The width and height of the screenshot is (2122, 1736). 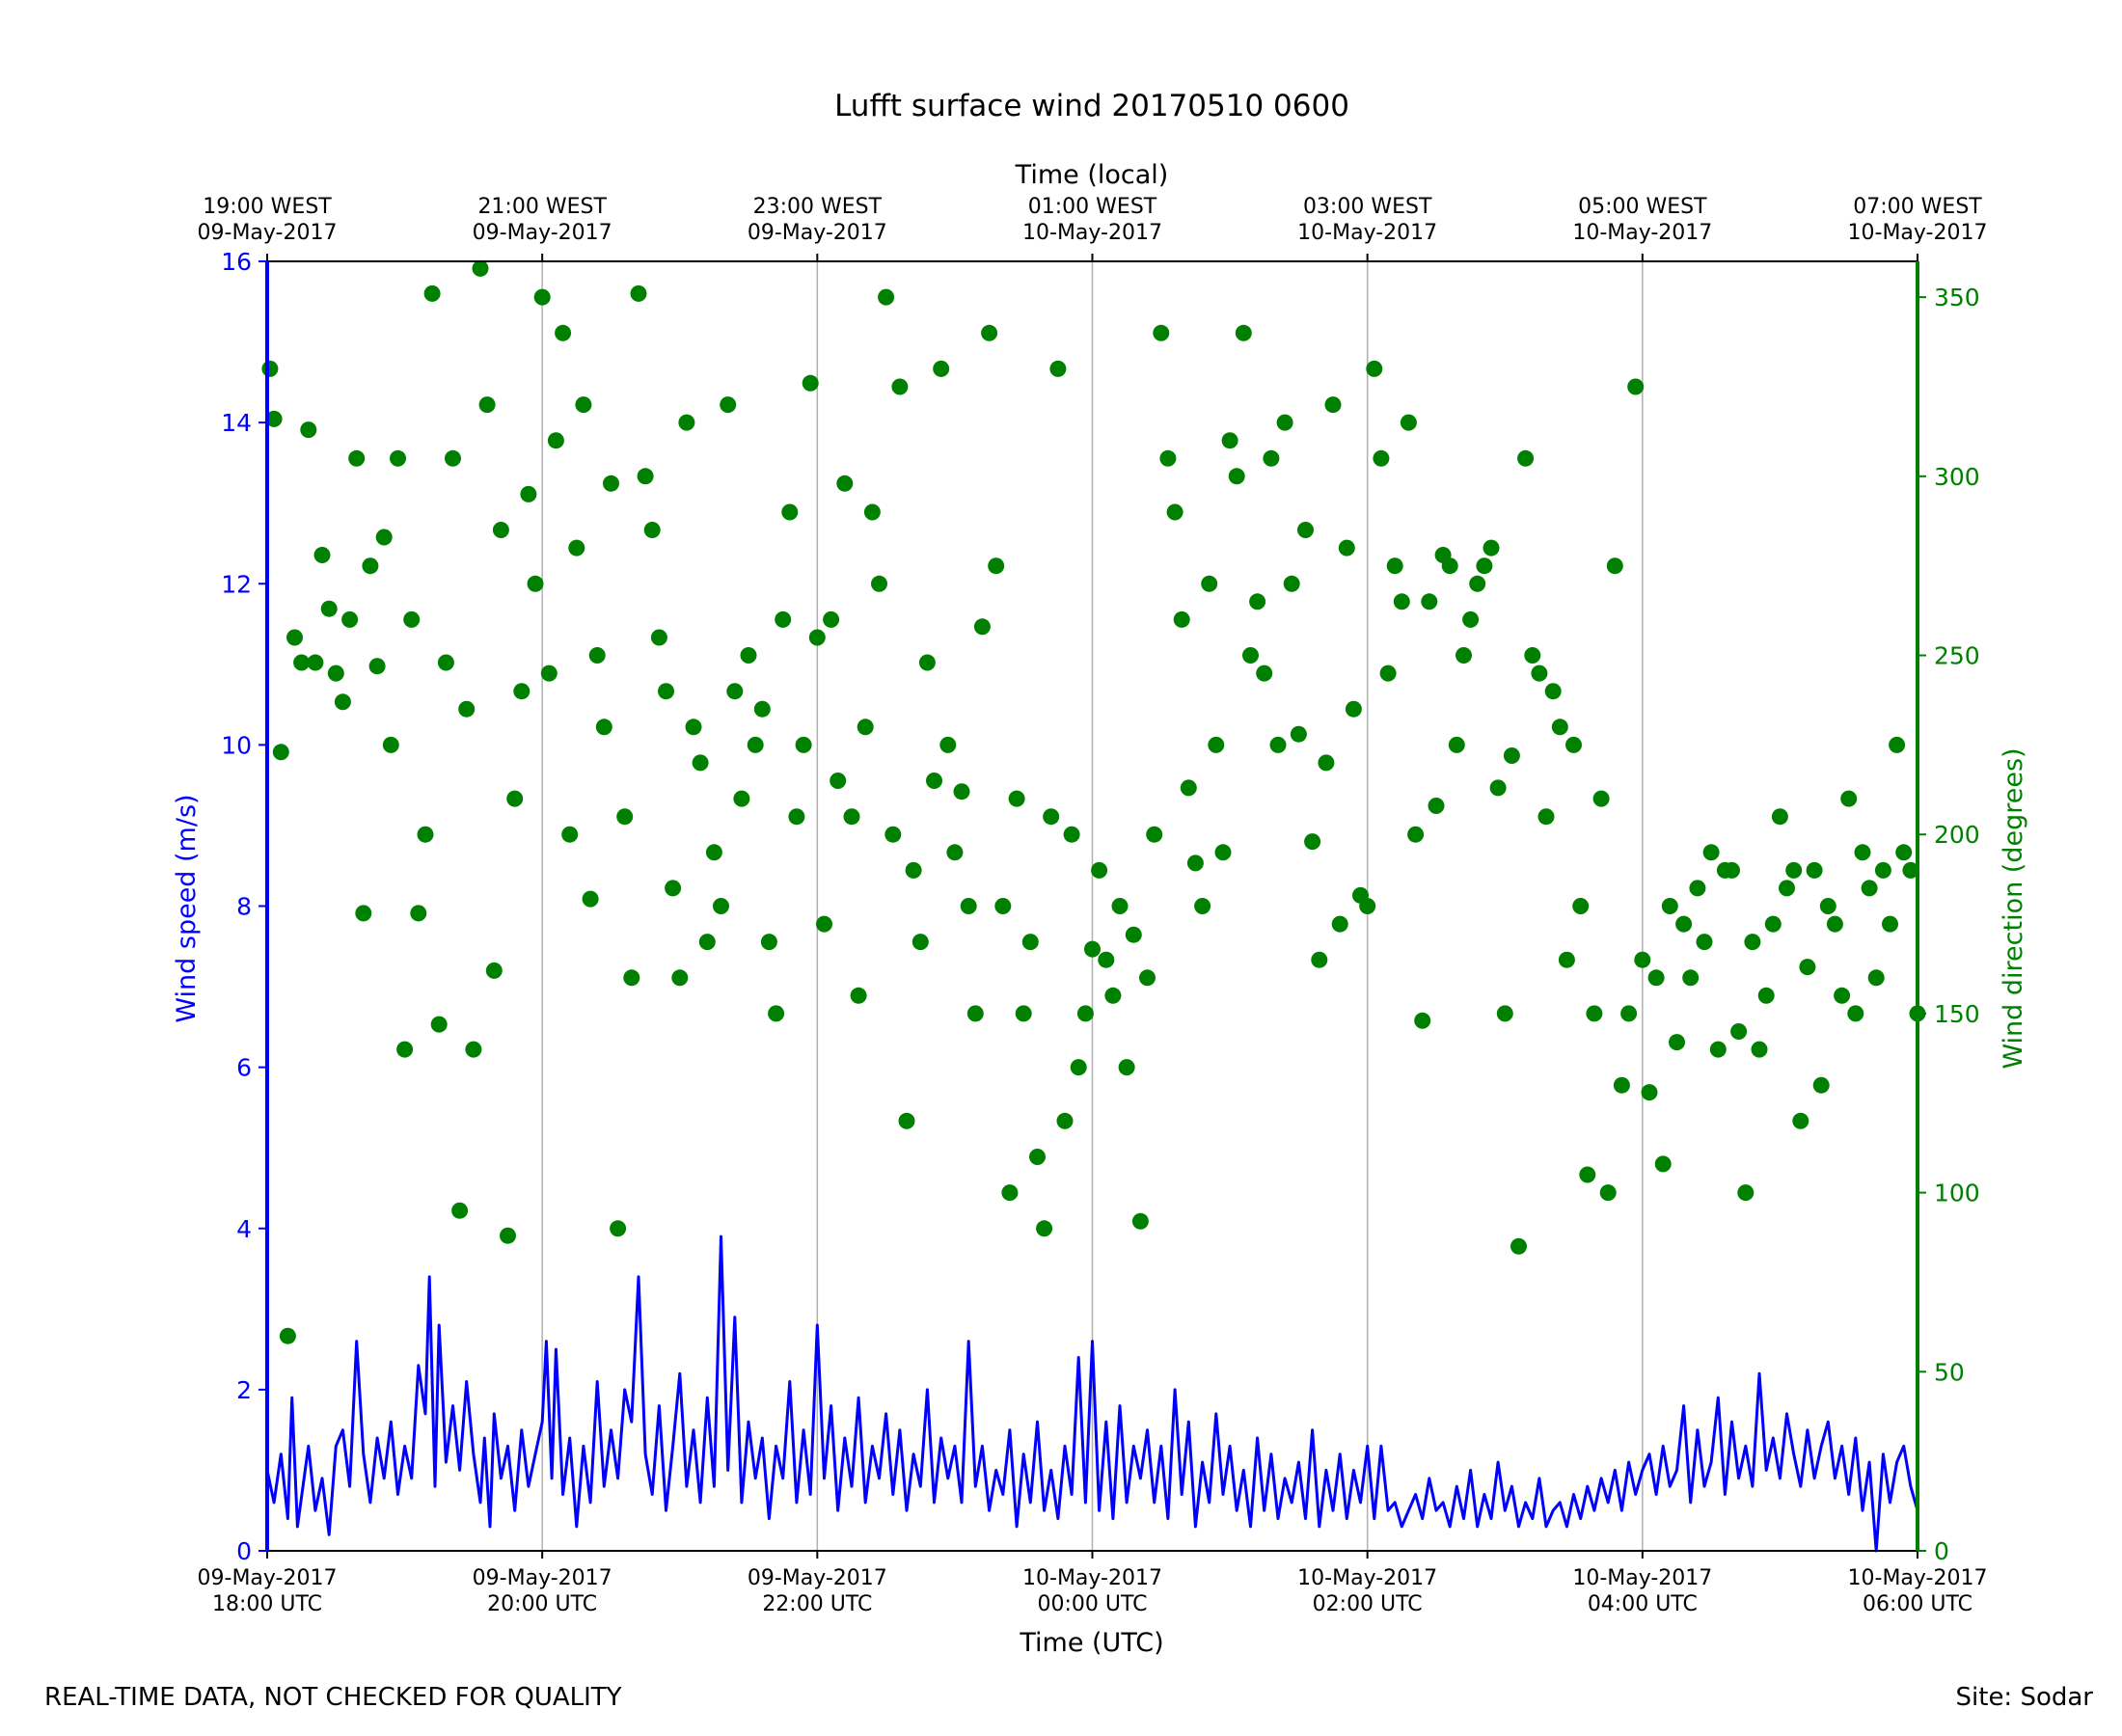 What do you see at coordinates (1092, 1604) in the screenshot?
I see `bottom-tick-label-time: 00:00 UTC` at bounding box center [1092, 1604].